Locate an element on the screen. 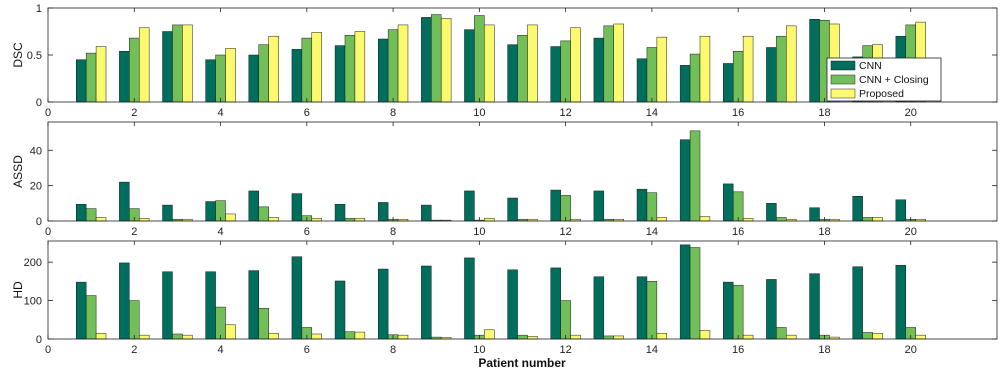  legend-label-cnn: CNN is located at coordinates (870, 66).